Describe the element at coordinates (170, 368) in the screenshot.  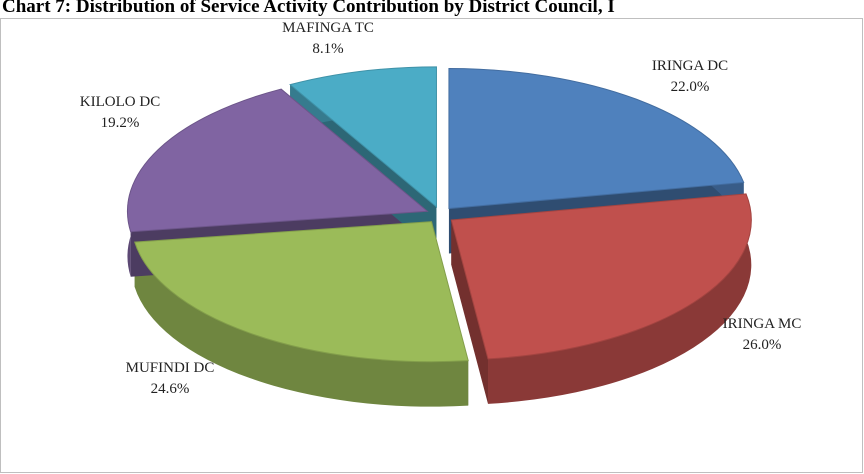
I see `slice-label: MUFINDI DC` at that location.